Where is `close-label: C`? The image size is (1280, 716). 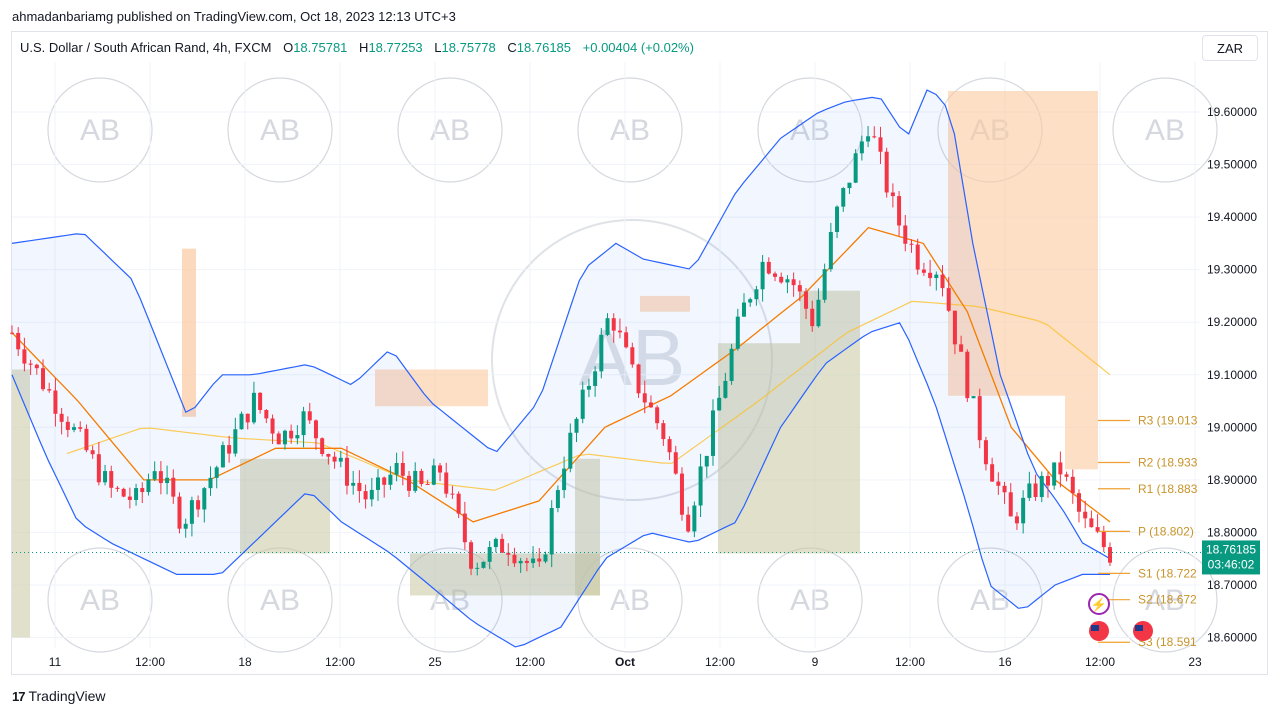 close-label: C is located at coordinates (512, 47).